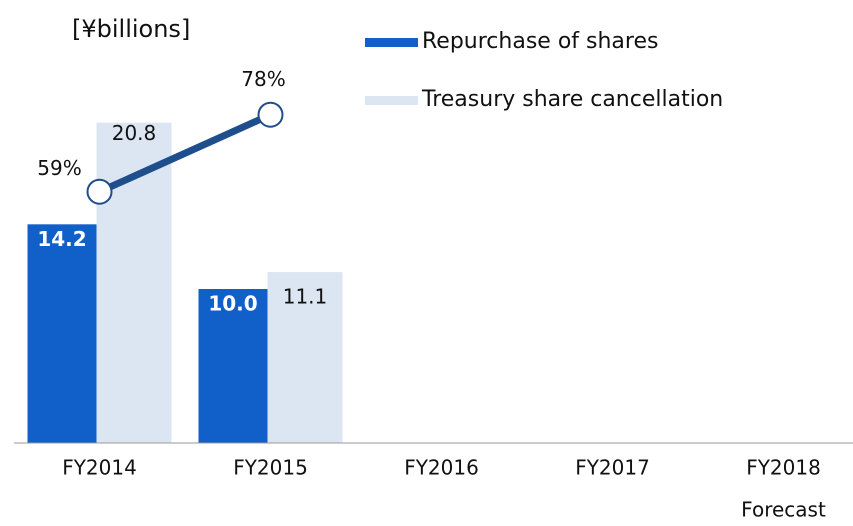 The width and height of the screenshot is (853, 526). I want to click on bar-value-label: 10.0, so click(232, 304).